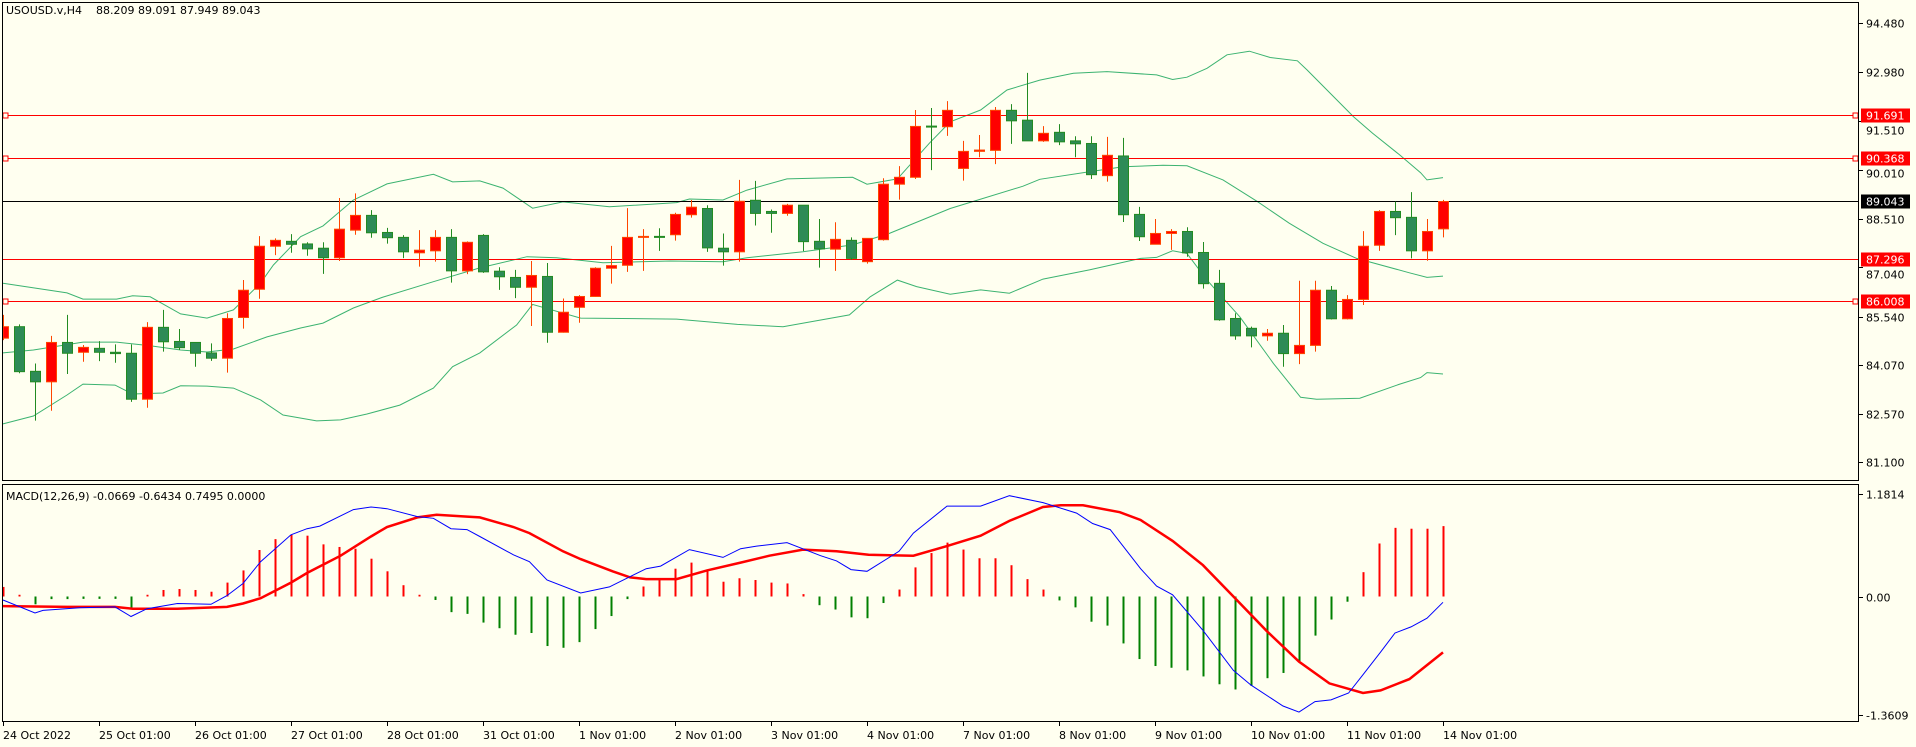  Describe the element at coordinates (1885, 302) in the screenshot. I see `level-price-badge-text: 86.008` at that location.